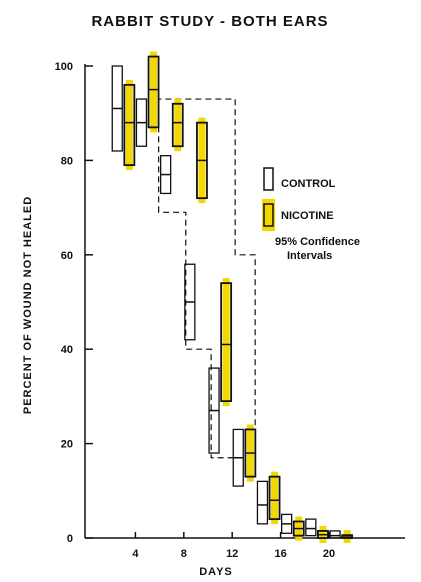  I want to click on x-tick-label: 12, so click(232, 554).